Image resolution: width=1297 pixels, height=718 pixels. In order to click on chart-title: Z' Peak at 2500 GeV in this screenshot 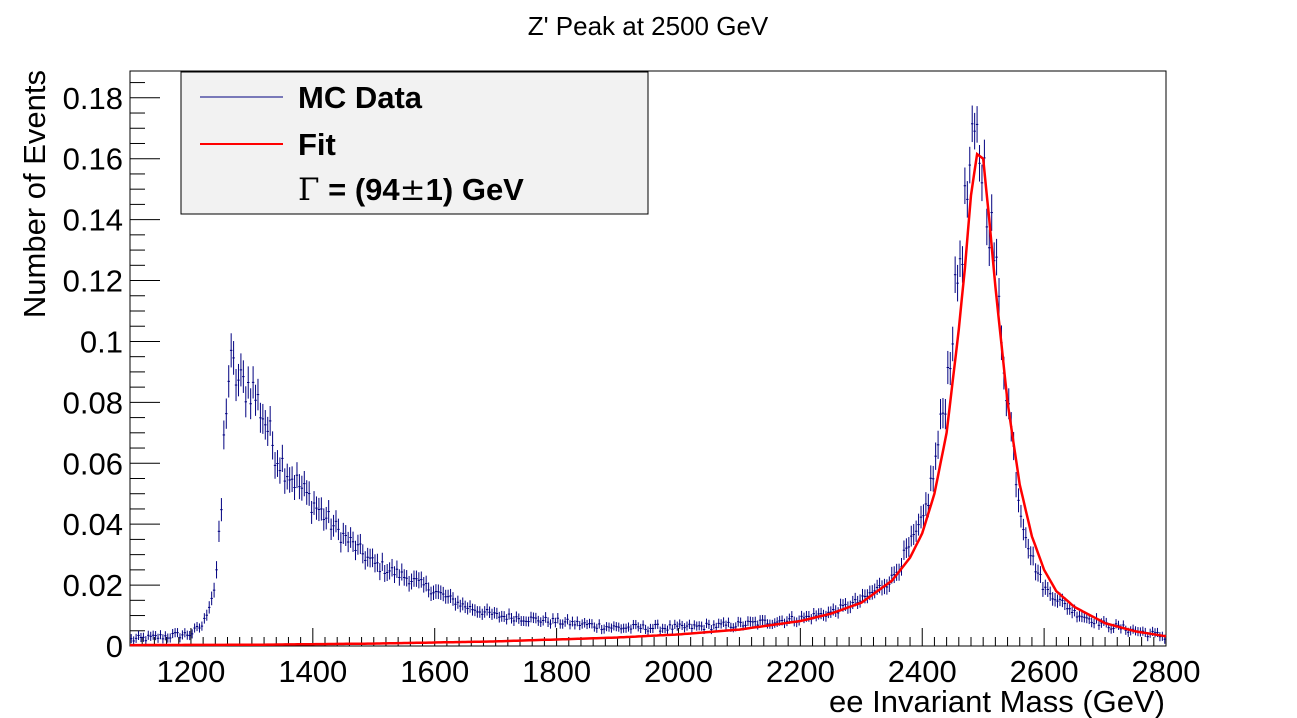, I will do `click(648, 26)`.